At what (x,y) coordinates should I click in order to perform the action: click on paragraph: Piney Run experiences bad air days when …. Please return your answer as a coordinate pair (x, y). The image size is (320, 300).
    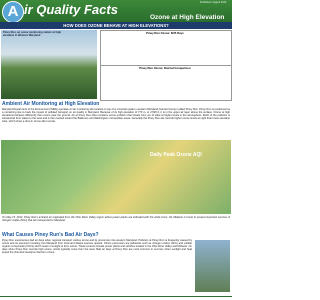
    Looking at the image, I should click on (97, 247).